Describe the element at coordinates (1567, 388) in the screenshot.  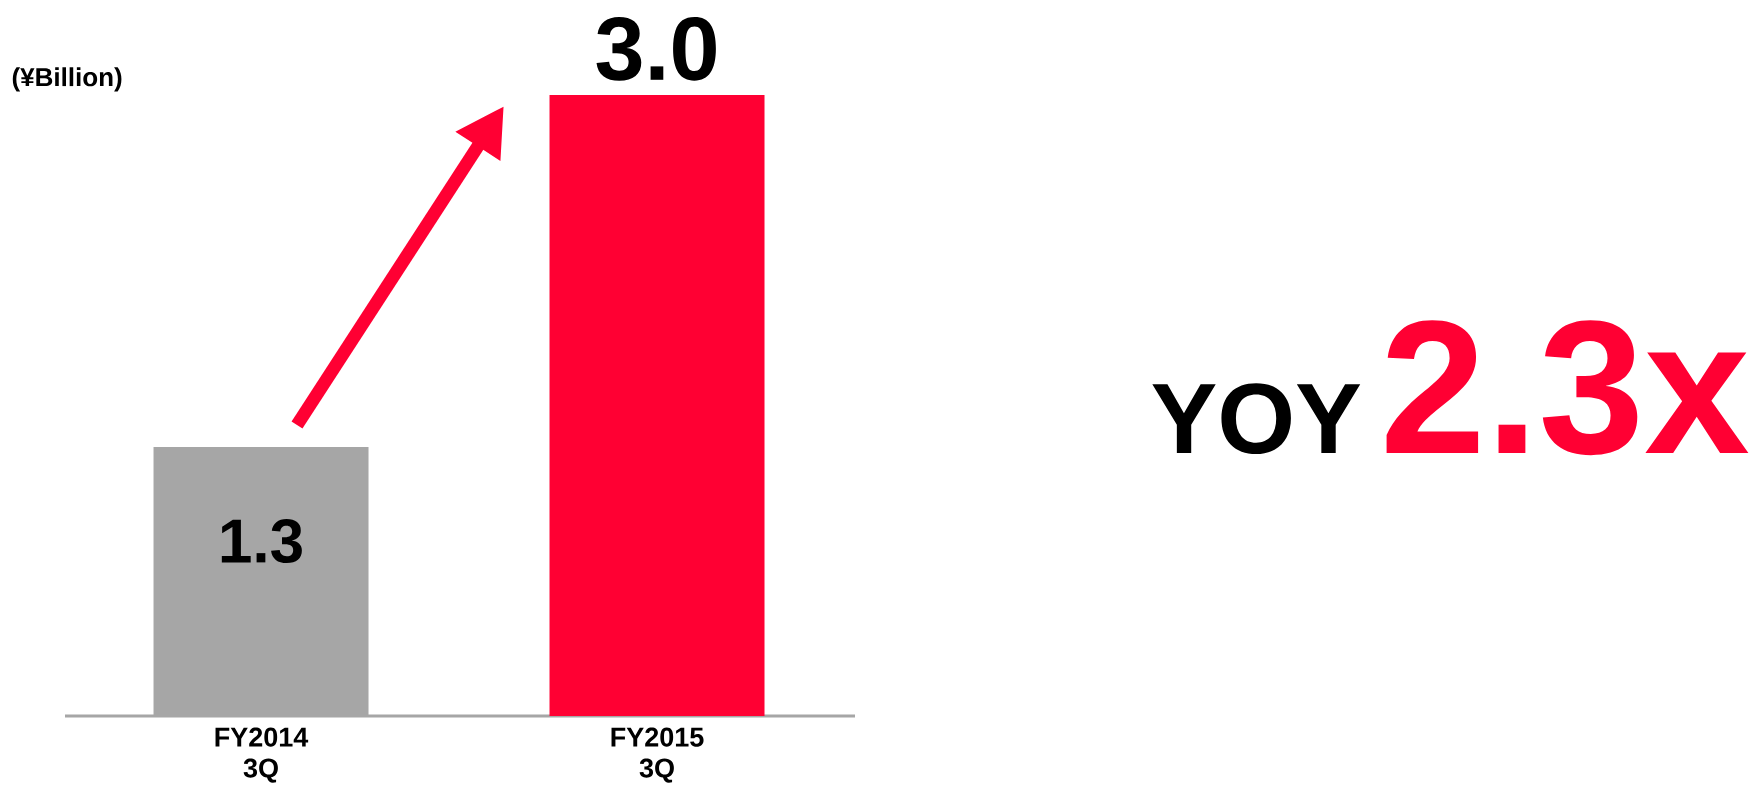
I see `text: 2.3x` at that location.